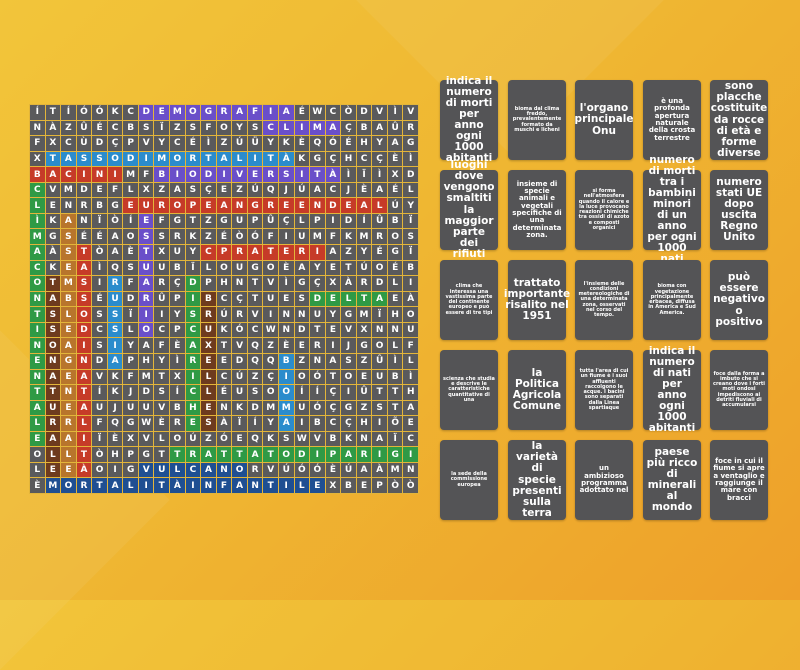 The width and height of the screenshot is (800, 670). Describe the element at coordinates (333, 423) in the screenshot. I see `grid-cell: C` at that location.